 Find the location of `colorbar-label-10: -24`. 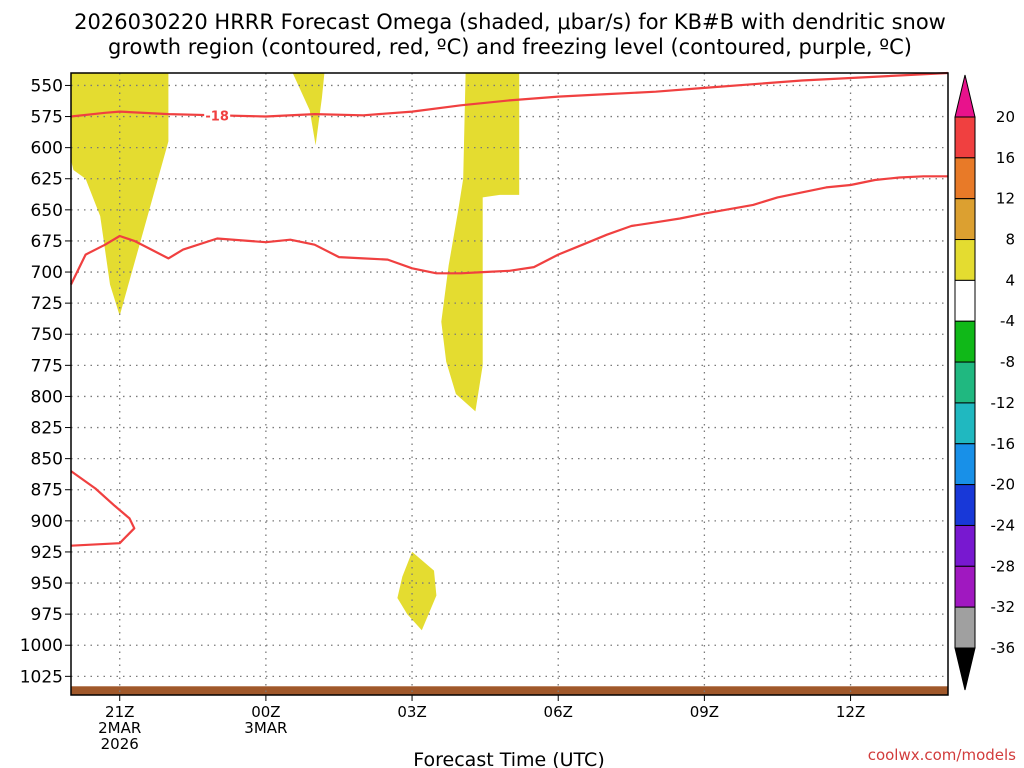

colorbar-label-10: -24 is located at coordinates (1003, 525).